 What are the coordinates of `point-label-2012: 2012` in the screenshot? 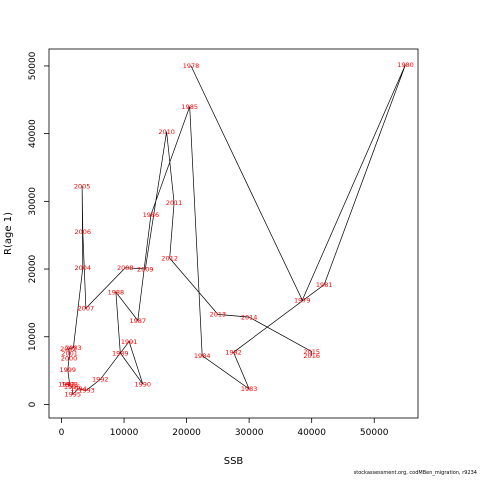 It's located at (169, 259).